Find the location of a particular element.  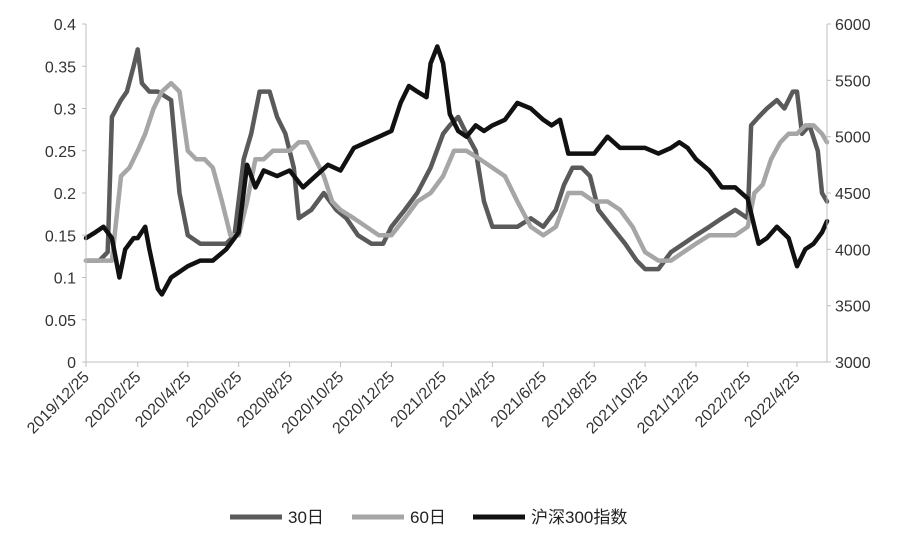

legend-label-csi300: 沪深300指数 is located at coordinates (579, 517).